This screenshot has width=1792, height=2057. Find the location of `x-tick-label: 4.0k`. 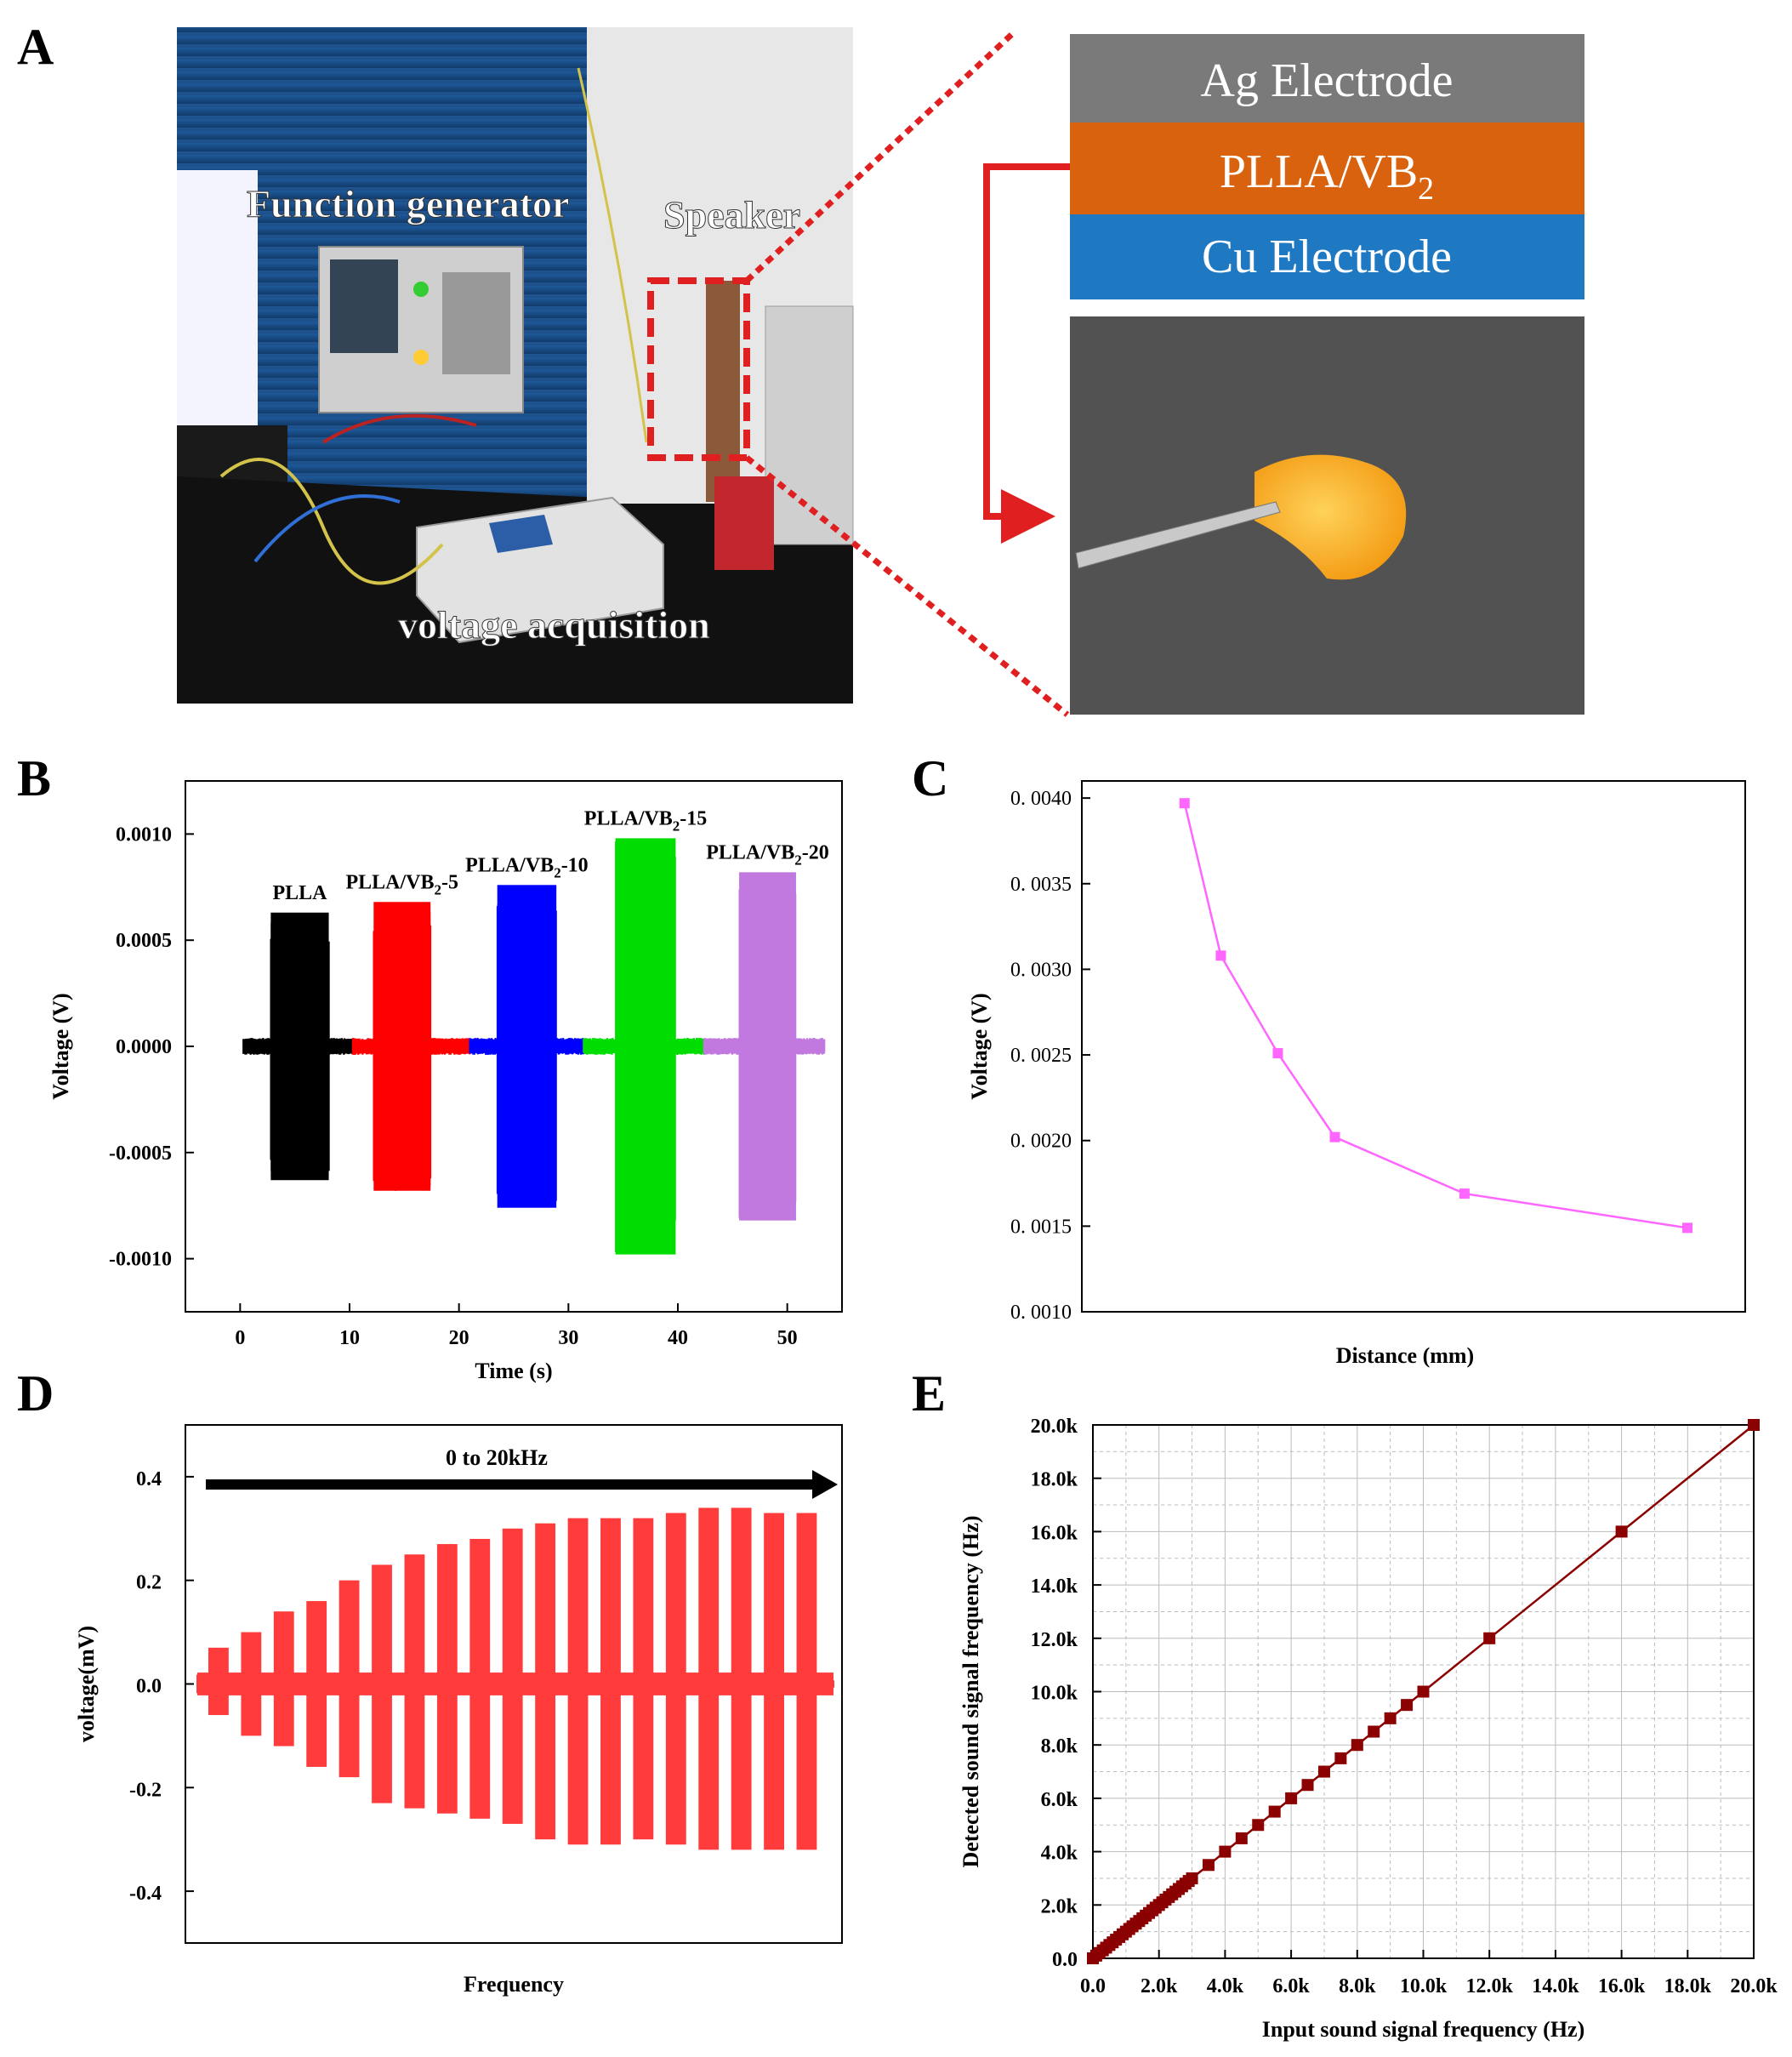

x-tick-label: 4.0k is located at coordinates (1225, 1986).